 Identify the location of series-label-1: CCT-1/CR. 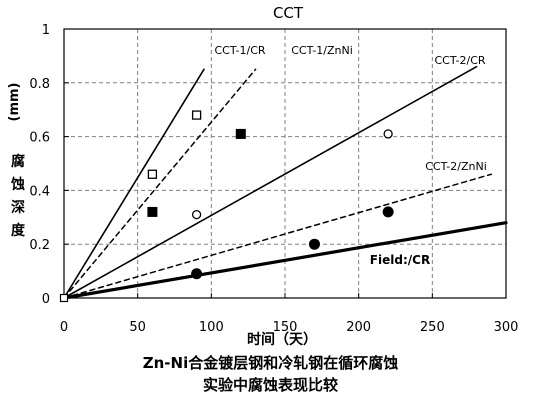
(239, 50).